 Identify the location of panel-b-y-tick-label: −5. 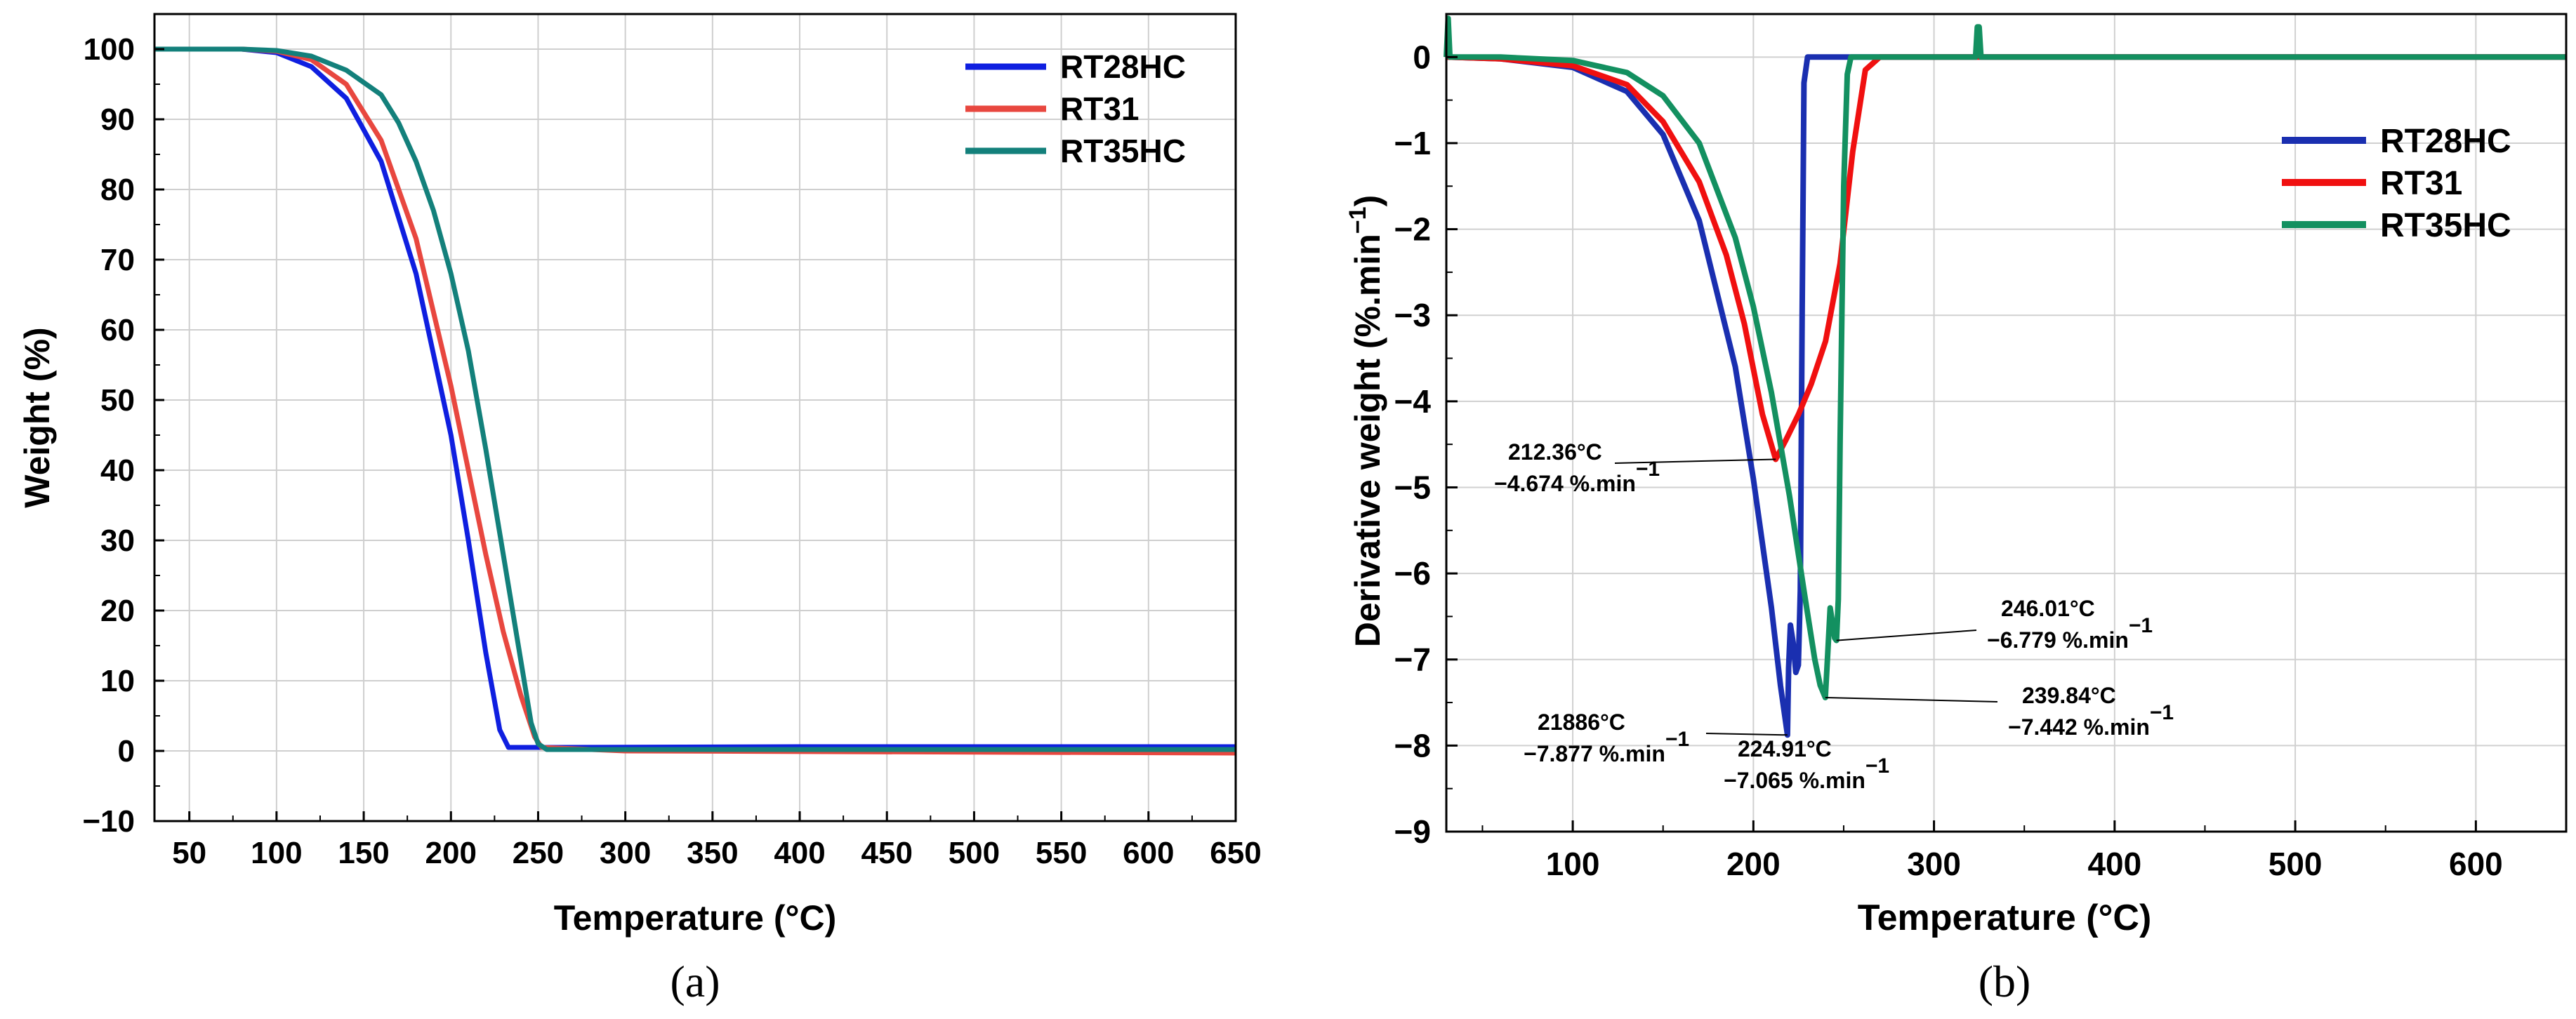
(1412, 487).